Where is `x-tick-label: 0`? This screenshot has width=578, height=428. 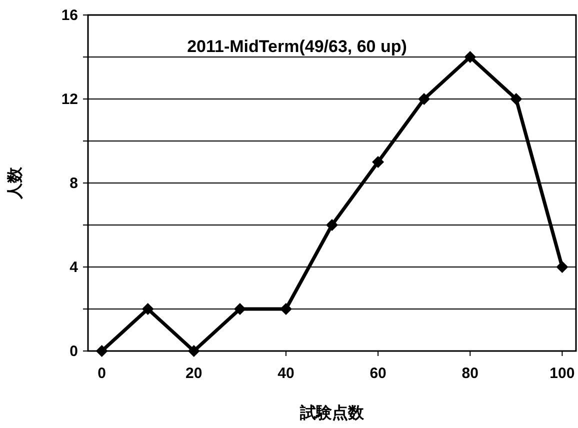
x-tick-label: 0 is located at coordinates (102, 373).